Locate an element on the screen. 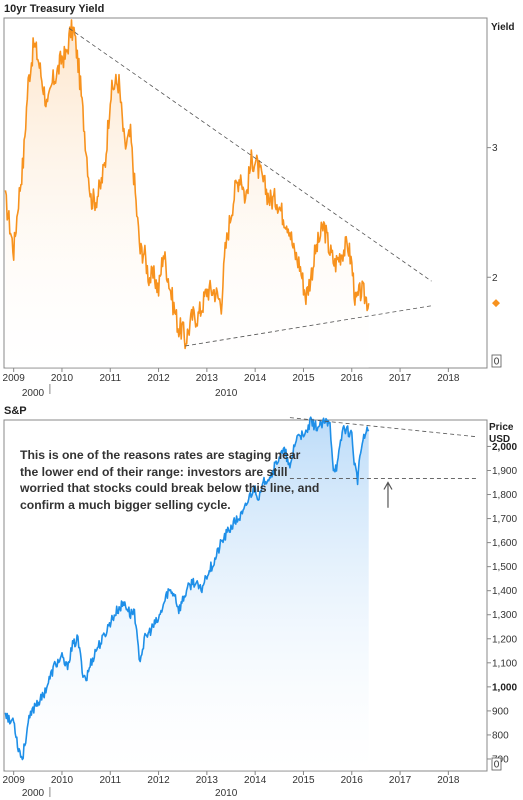 The width and height of the screenshot is (523, 800). y-tick-label: 1,500 is located at coordinates (504, 567).